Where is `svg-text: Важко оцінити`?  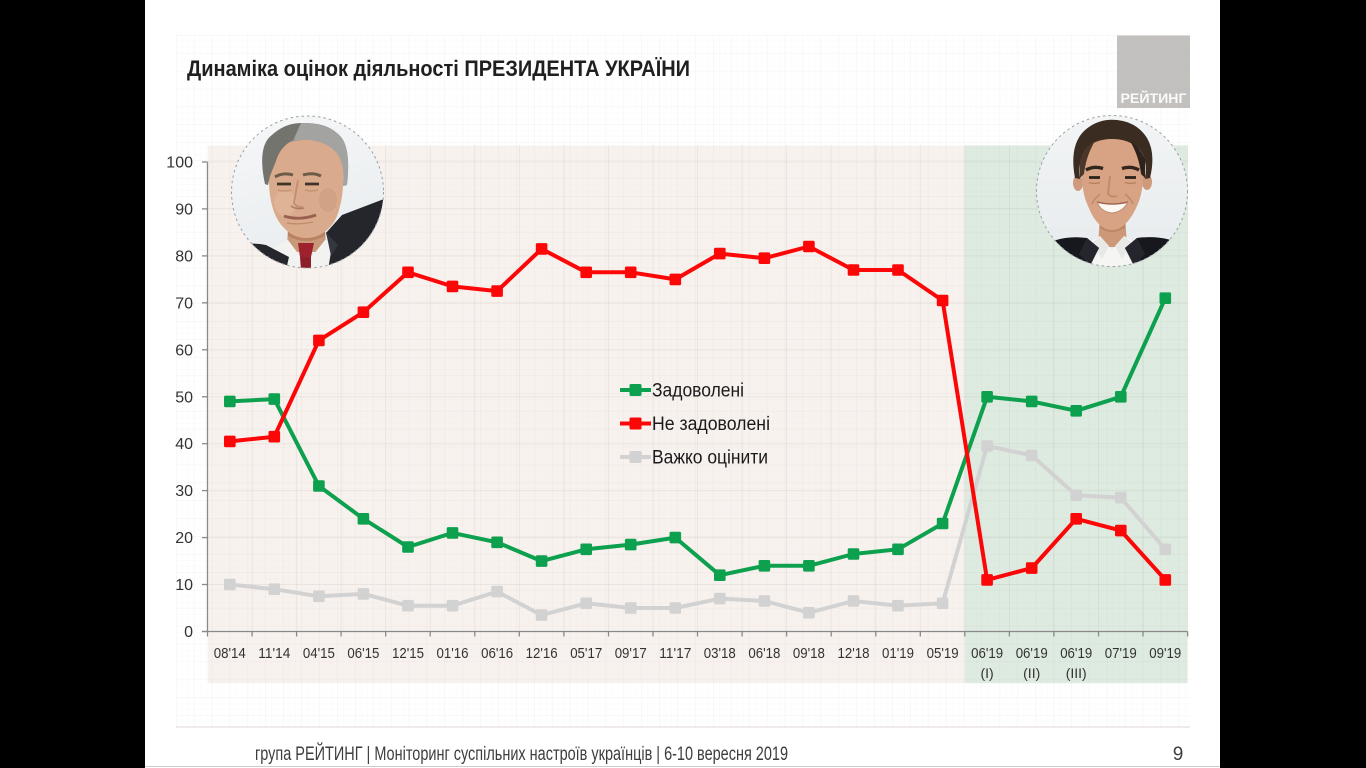
svg-text: Важко оцінити is located at coordinates (710, 458).